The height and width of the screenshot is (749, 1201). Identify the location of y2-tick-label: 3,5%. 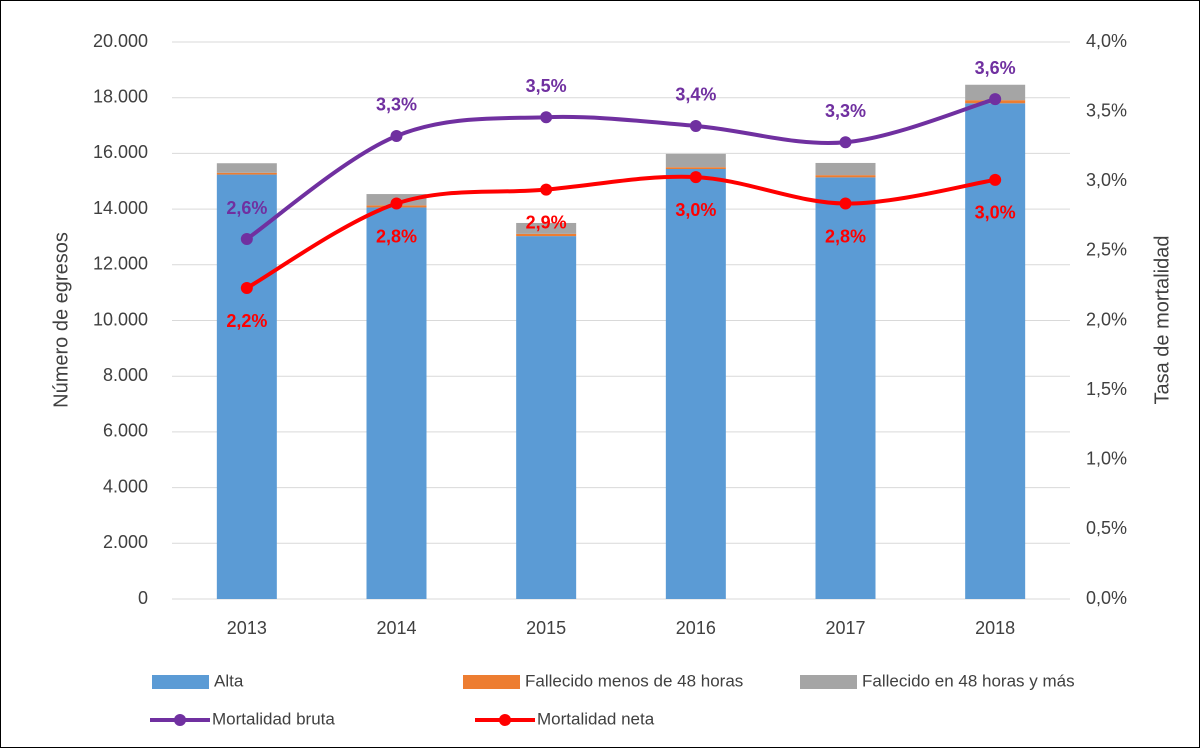
(1106, 110).